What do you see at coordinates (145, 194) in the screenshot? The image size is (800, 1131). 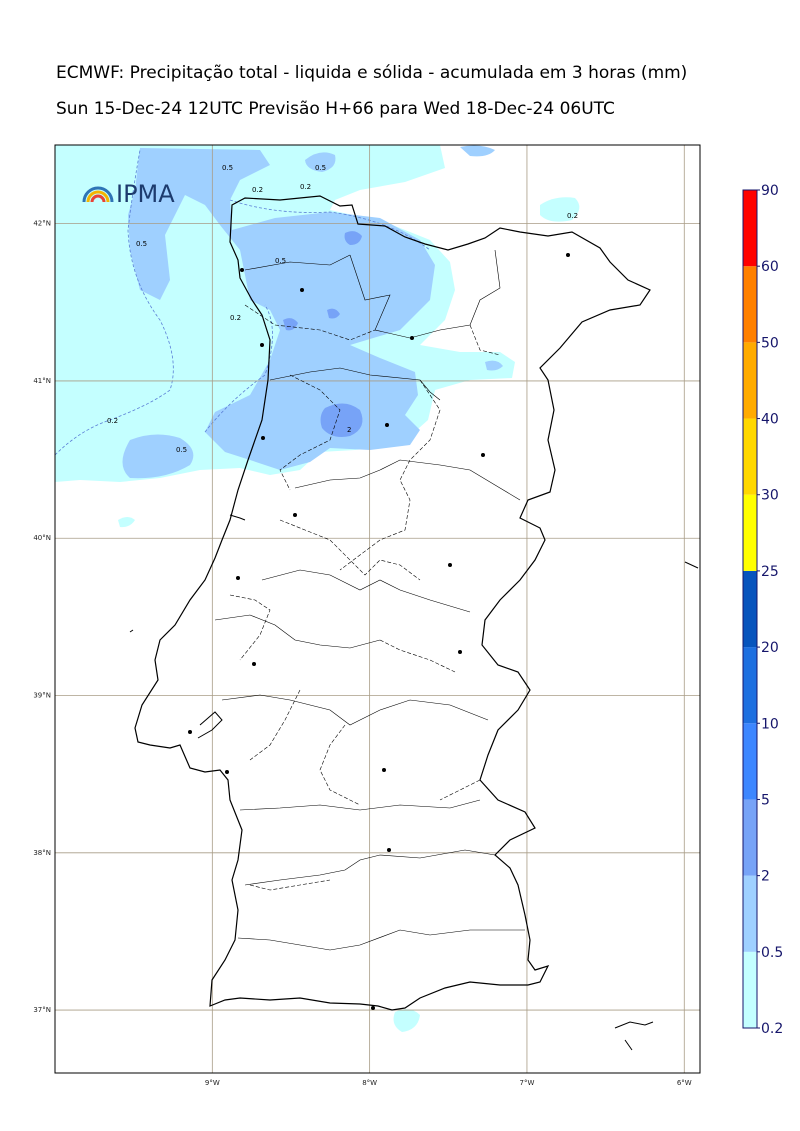 I see `ipma-logo-text: IPMA` at bounding box center [145, 194].